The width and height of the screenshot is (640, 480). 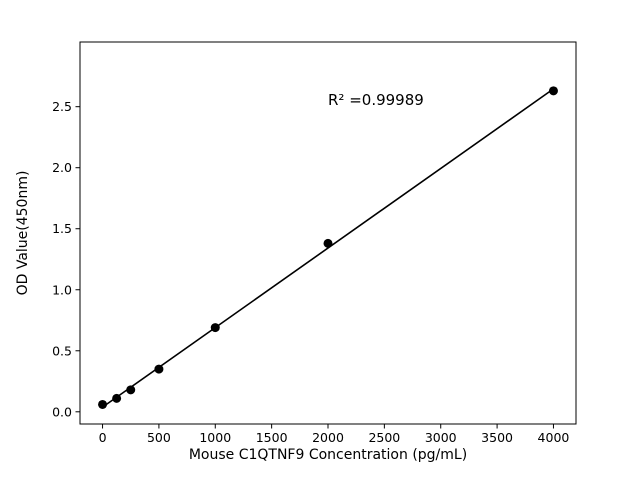 I want to click on y-tick-label: 1.0, so click(x=62, y=289).